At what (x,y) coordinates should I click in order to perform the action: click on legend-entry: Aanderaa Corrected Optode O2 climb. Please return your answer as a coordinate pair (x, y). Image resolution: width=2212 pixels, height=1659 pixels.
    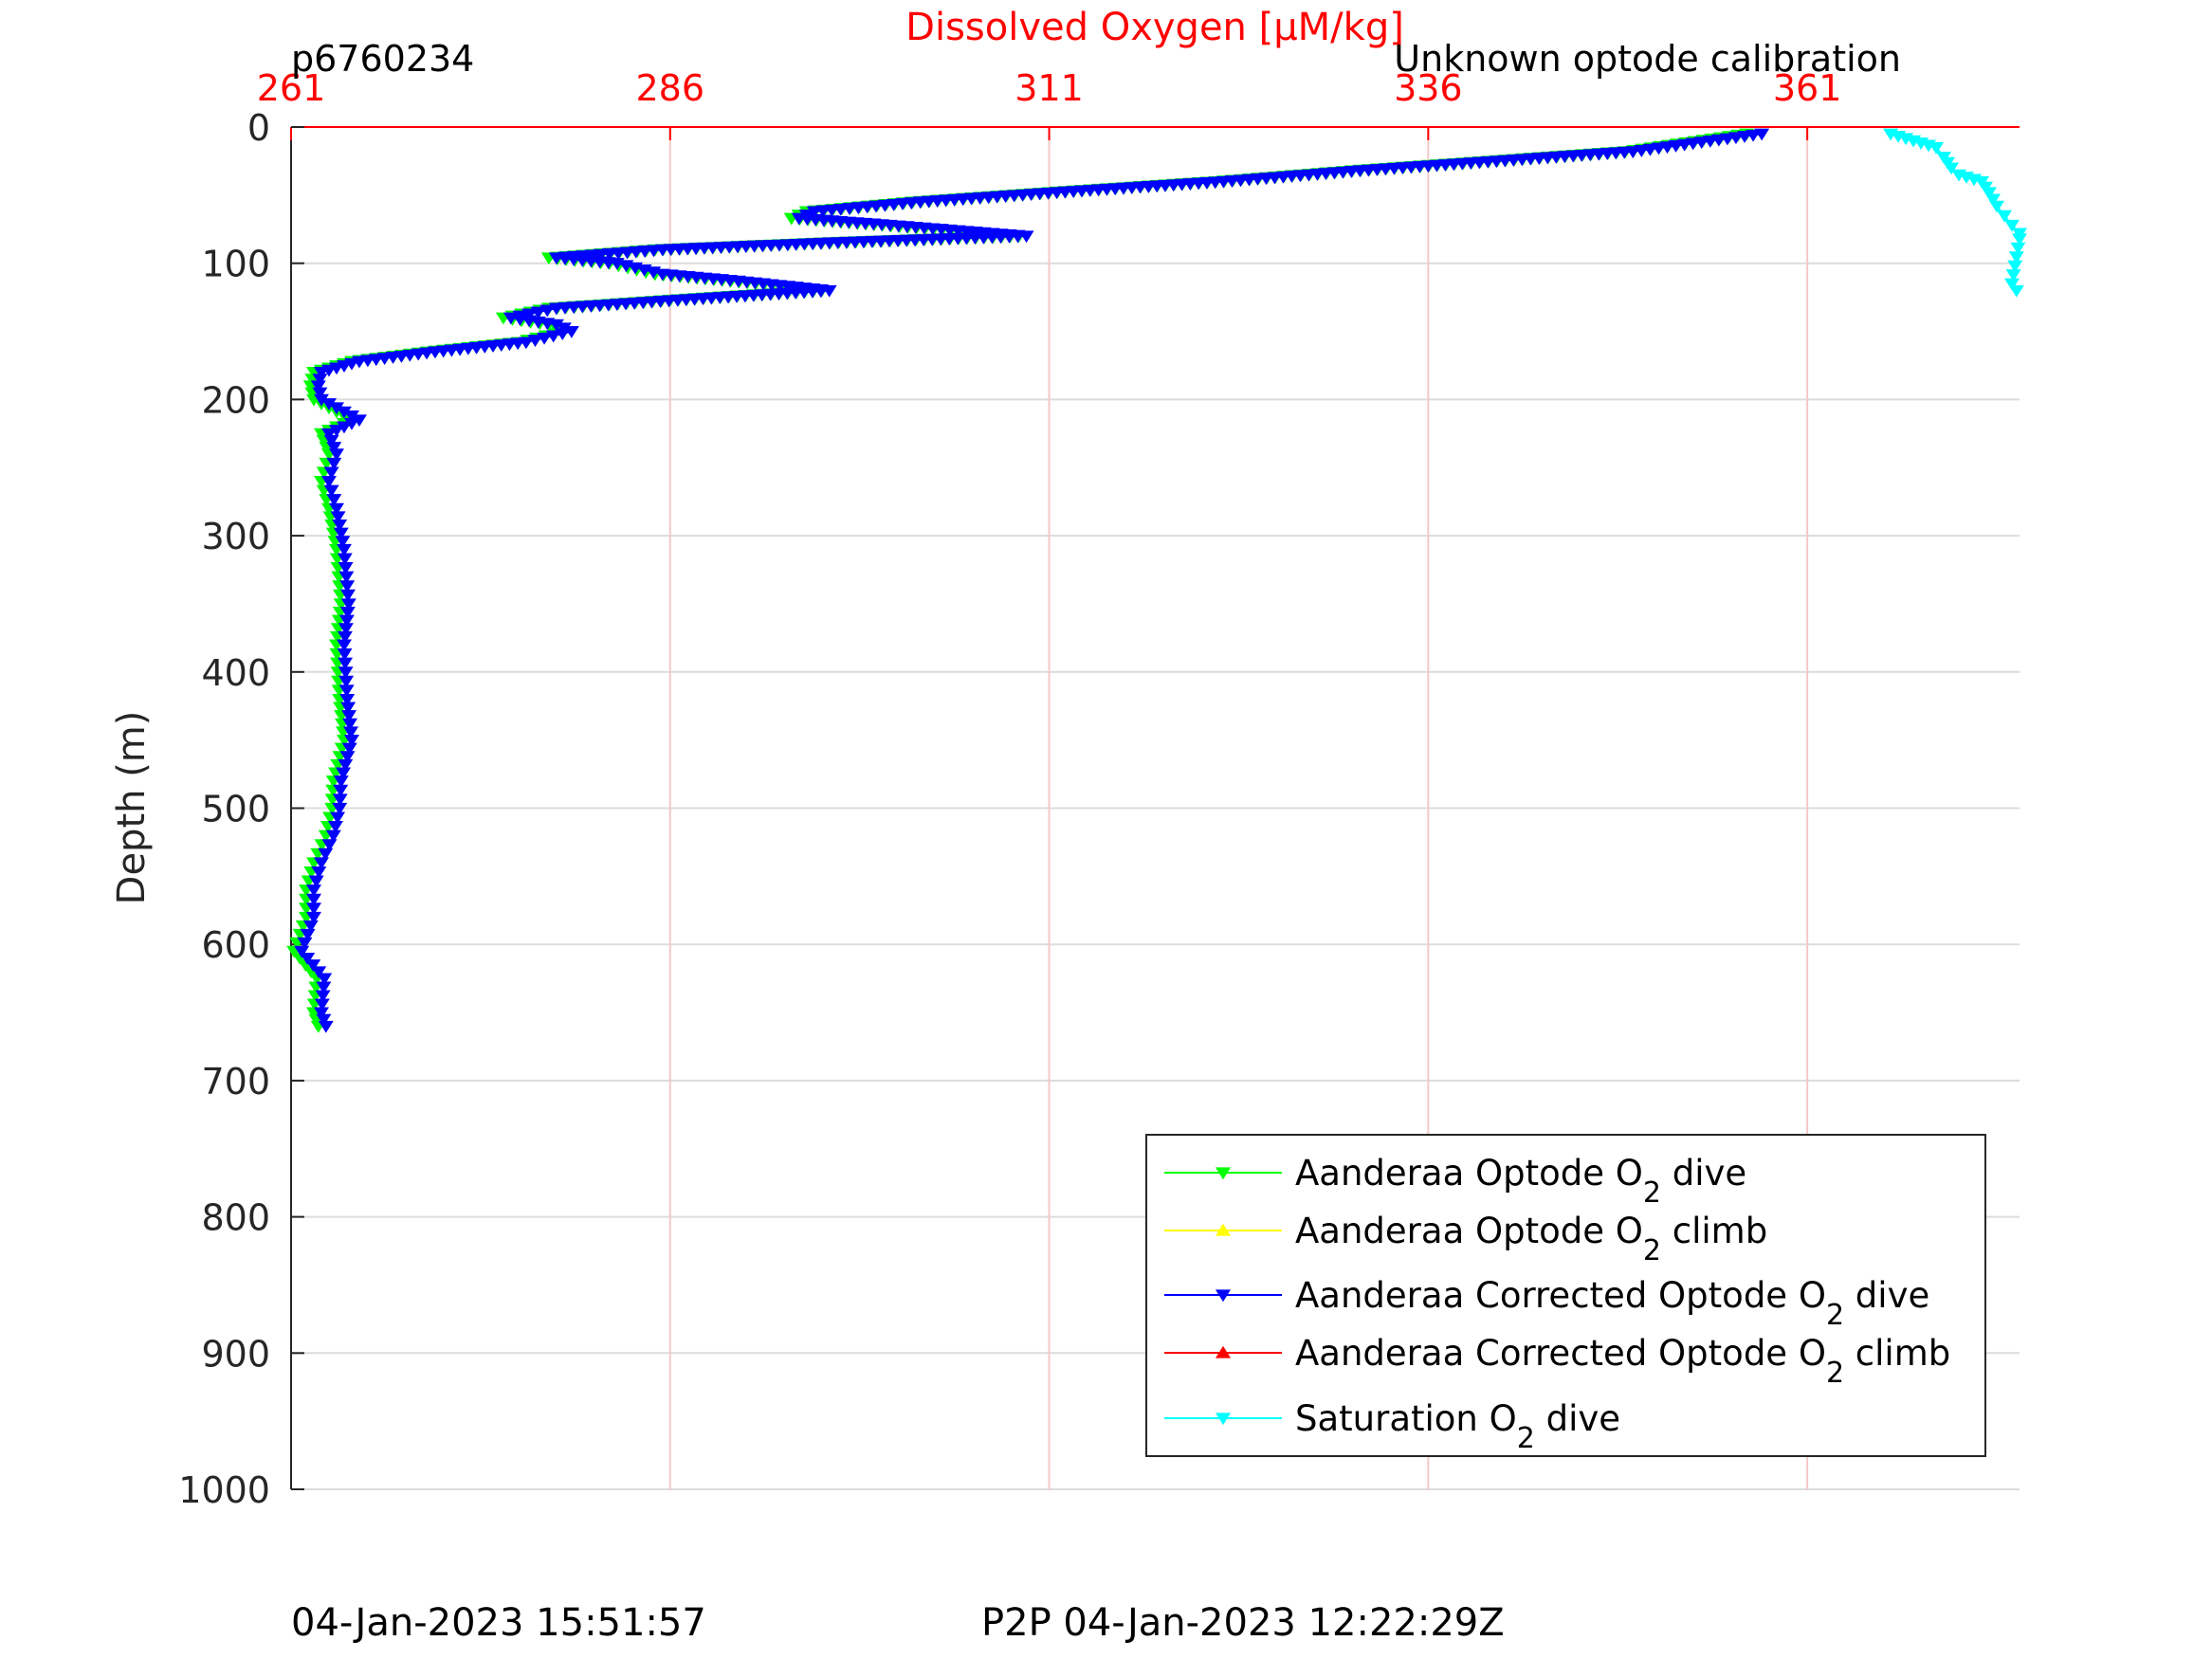
    Looking at the image, I should click on (1557, 1361).